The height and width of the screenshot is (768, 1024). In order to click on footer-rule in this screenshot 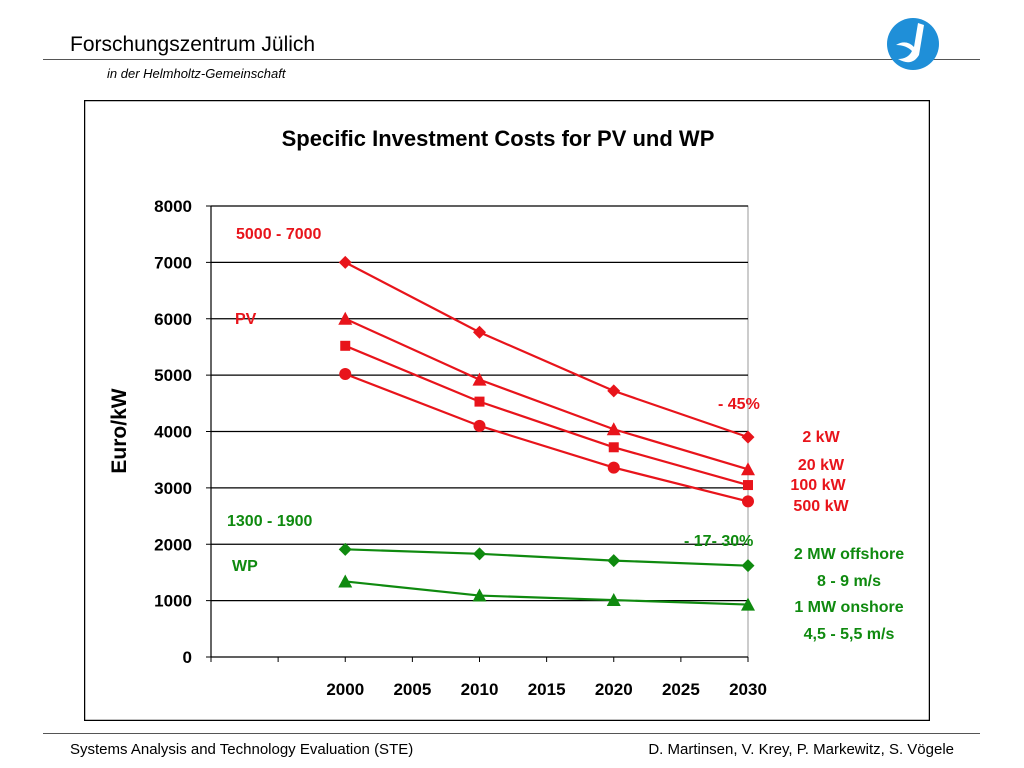, I will do `click(511, 733)`.